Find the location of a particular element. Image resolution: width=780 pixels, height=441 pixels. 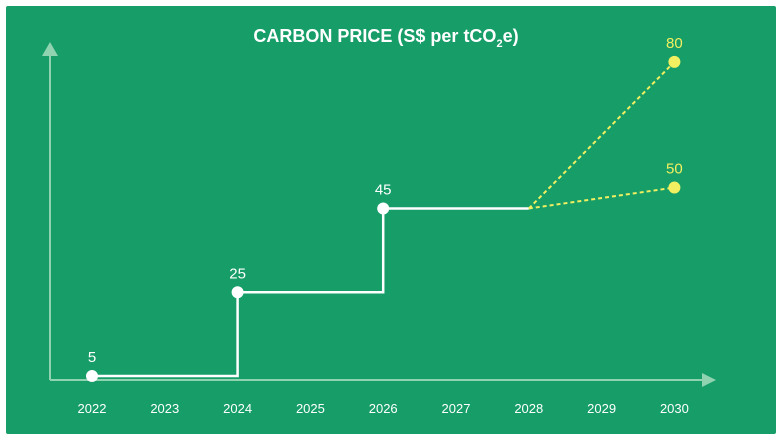

x-tick-label-2030: 2030 is located at coordinates (674, 408).